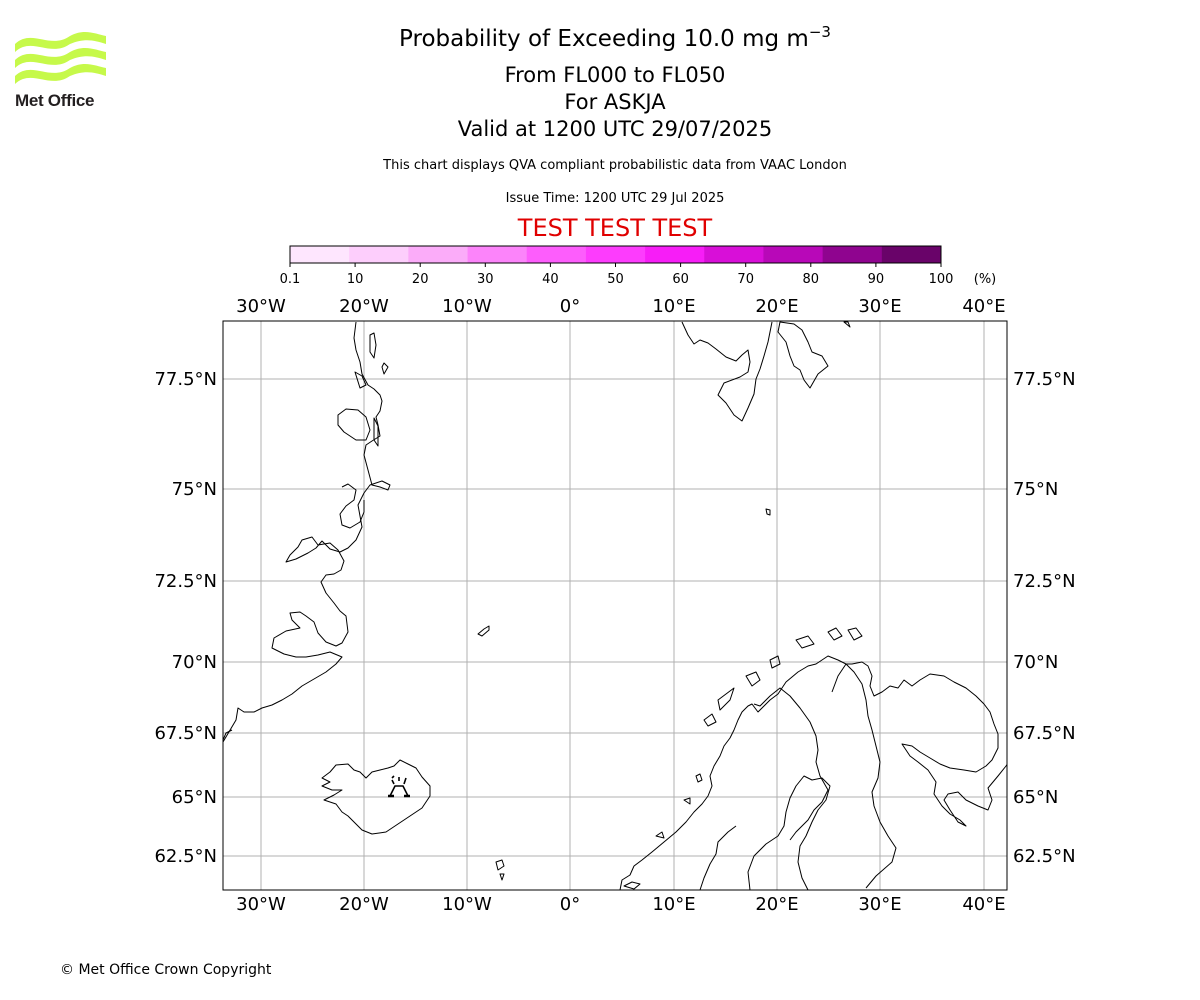  Describe the element at coordinates (811, 279) in the screenshot. I see `colorbar-tick-label: 80` at that location.